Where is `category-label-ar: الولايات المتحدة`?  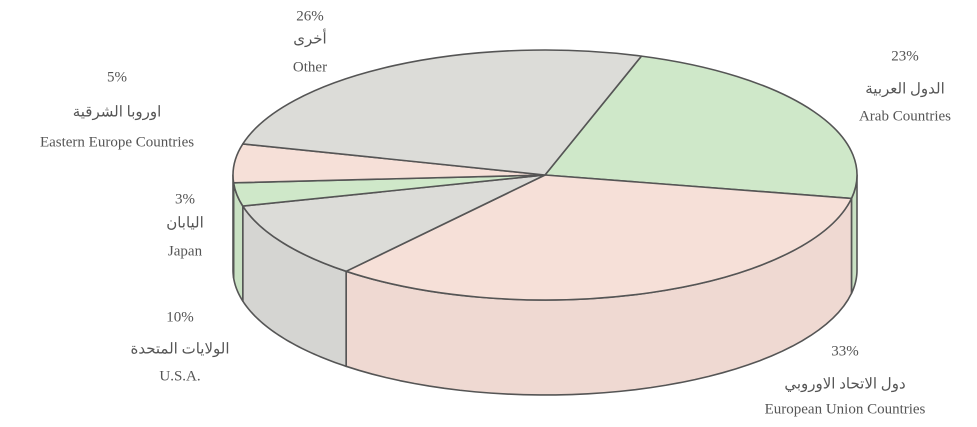
category-label-ar: الولايات المتحدة is located at coordinates (179, 349).